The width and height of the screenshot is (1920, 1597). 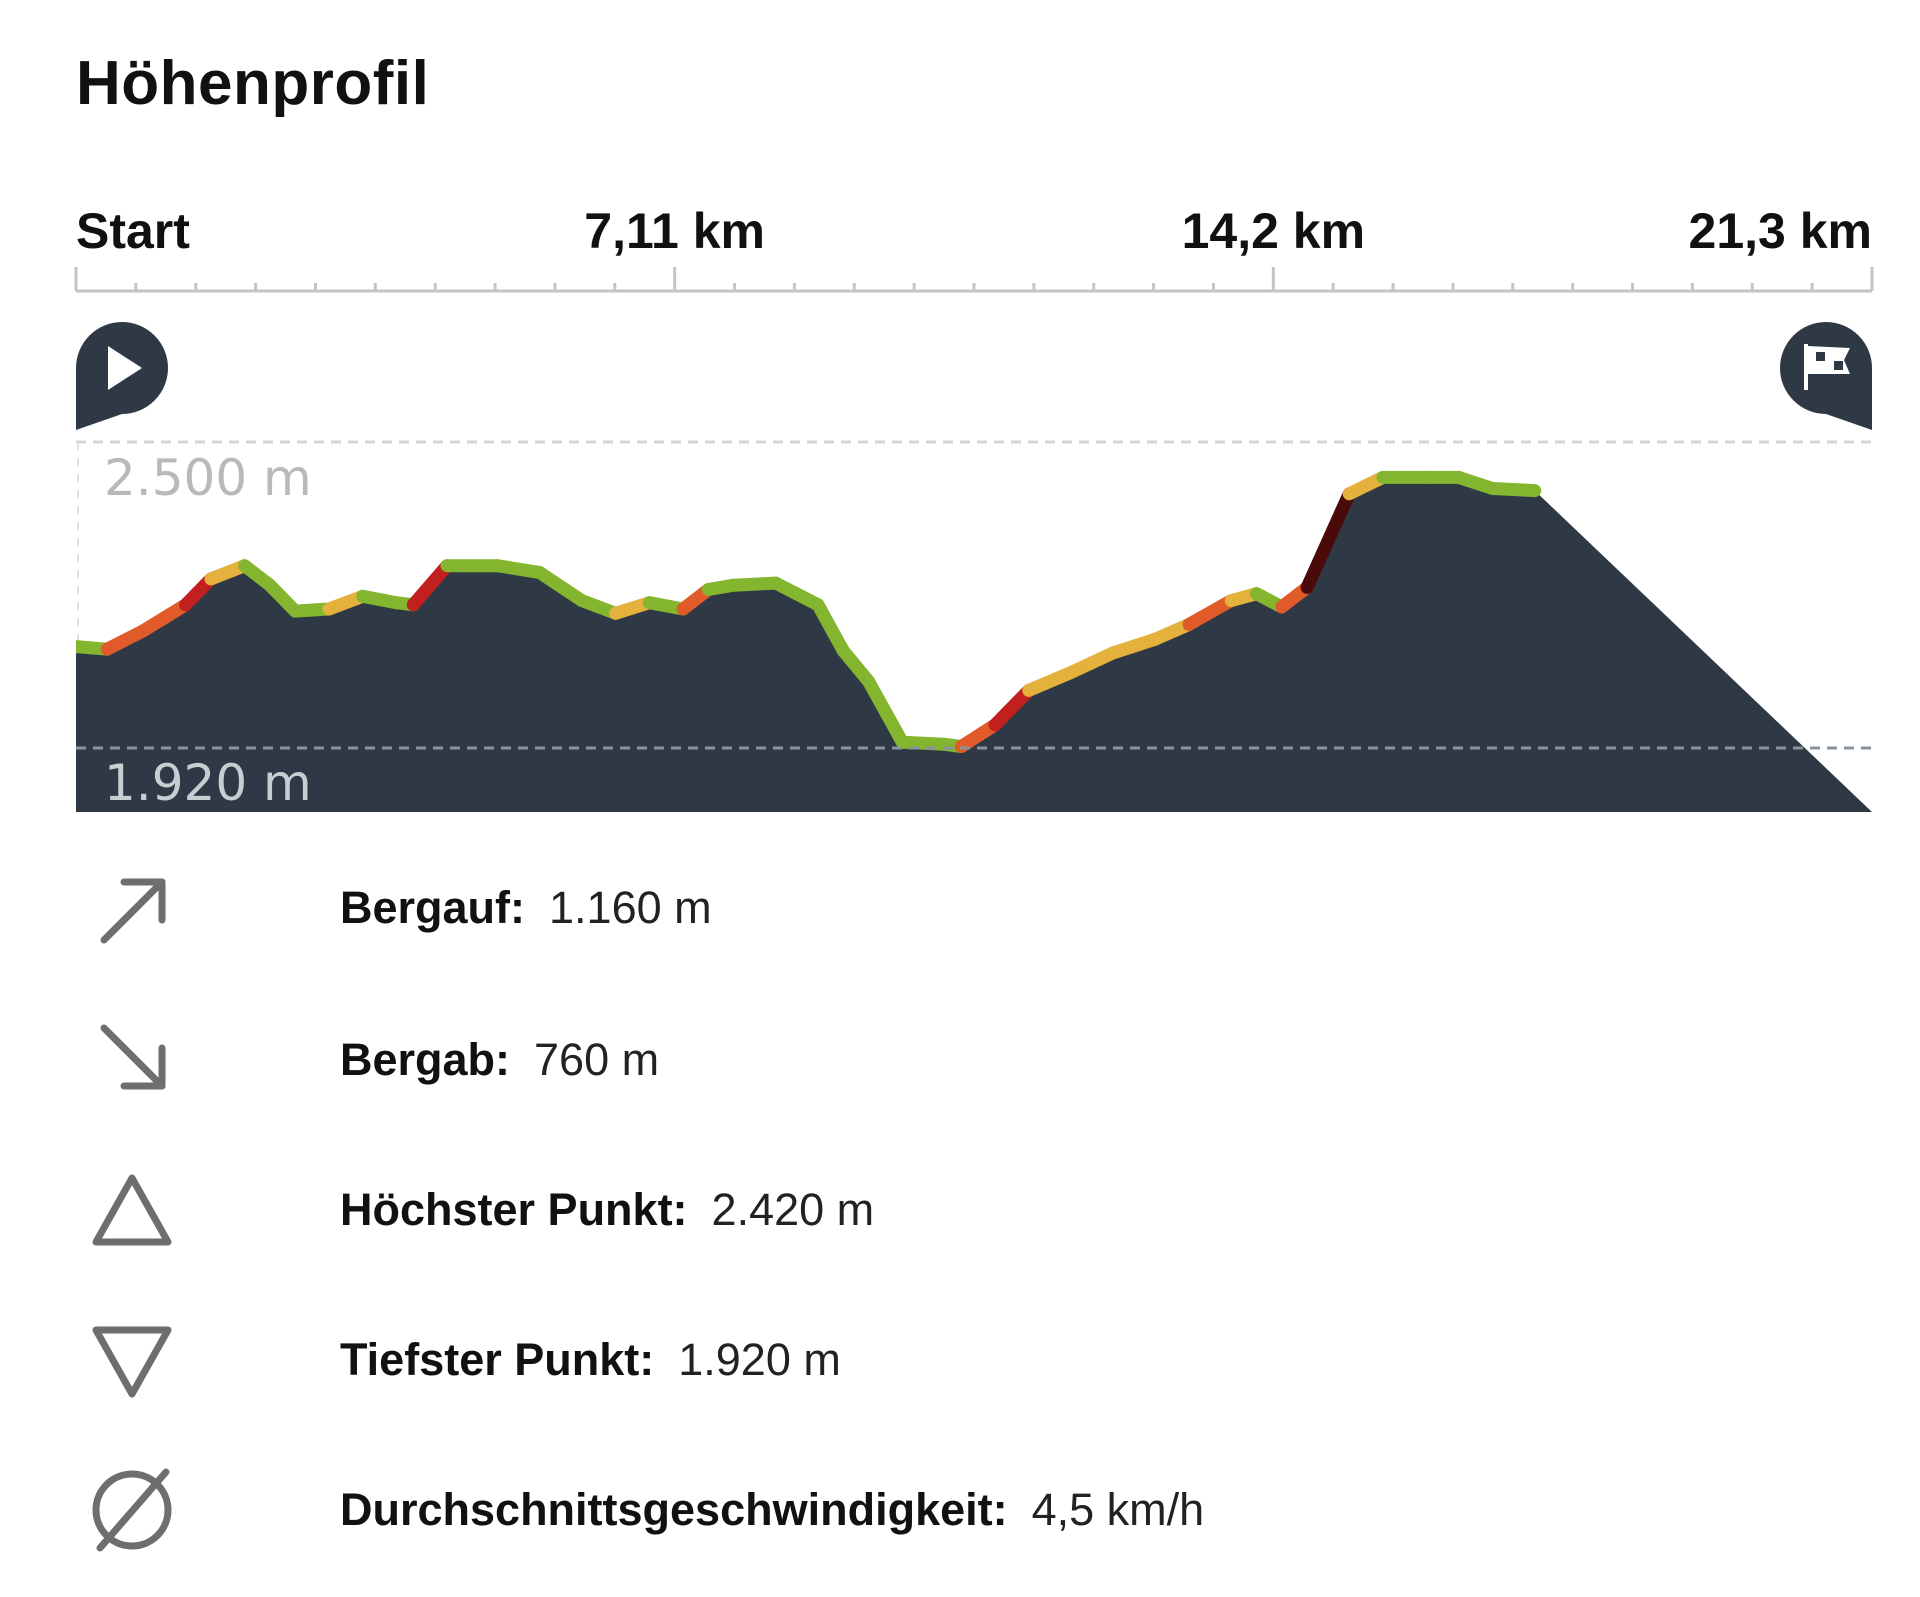 I want to click on stat-text: Höchster Punkt: 2.420 m, so click(x=607, y=1210).